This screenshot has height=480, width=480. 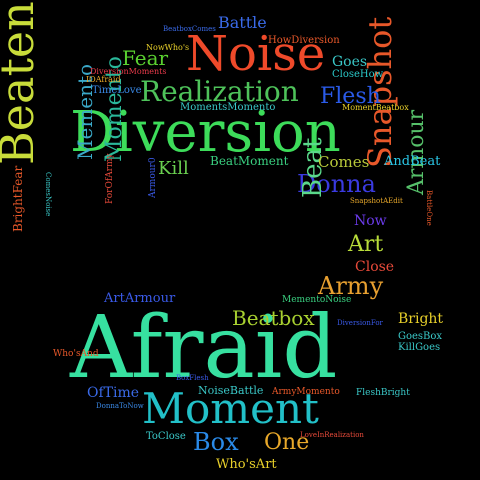 I want to click on word-battle: Battle, so click(x=242, y=22).